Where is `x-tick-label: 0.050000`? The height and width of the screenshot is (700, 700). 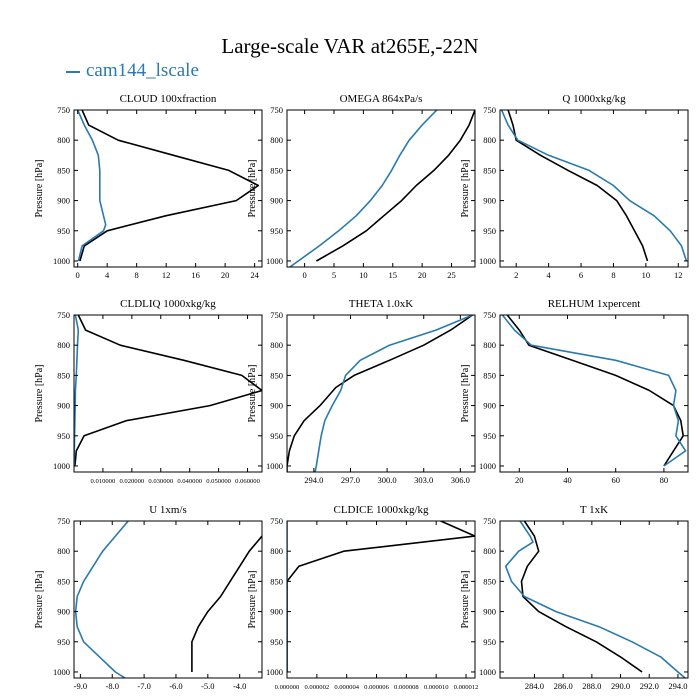
x-tick-label: 0.050000 is located at coordinates (218, 481).